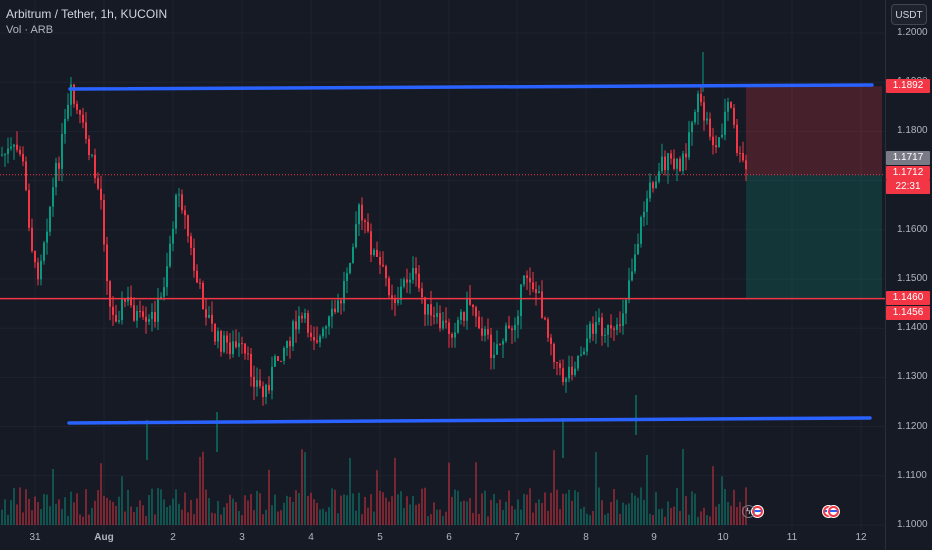  I want to click on us-flag-event-icon, so click(833, 511).